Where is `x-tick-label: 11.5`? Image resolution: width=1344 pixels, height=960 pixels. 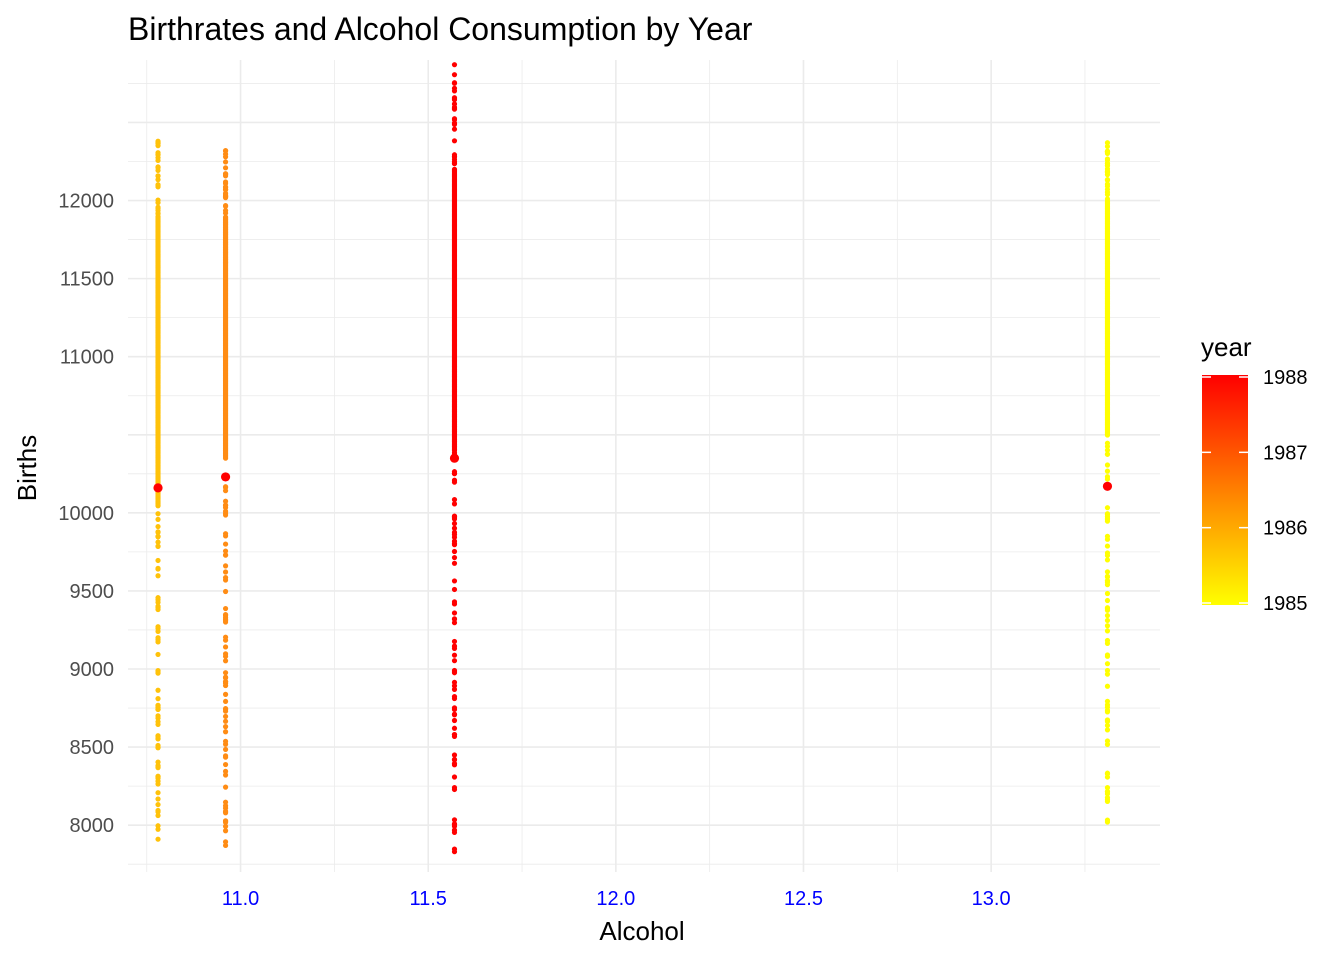
x-tick-label: 11.5 is located at coordinates (427, 899).